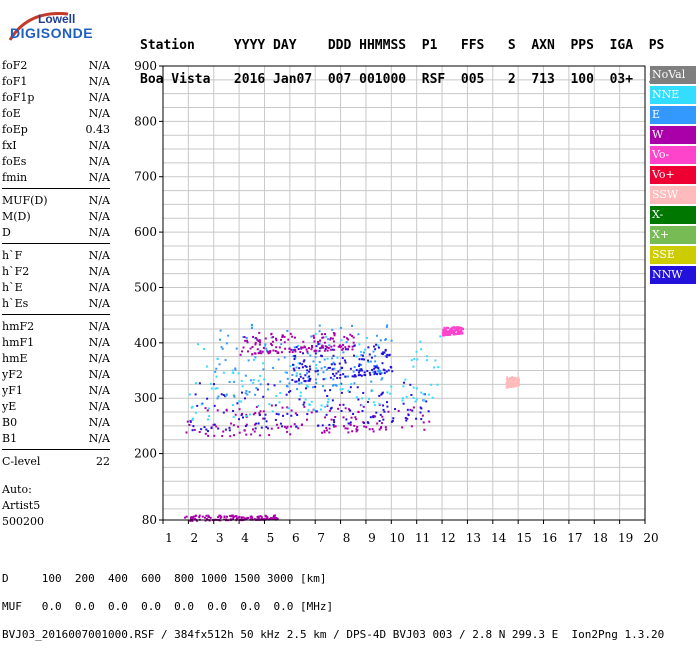  What do you see at coordinates (673, 255) in the screenshot?
I see `legend-item: SSE` at bounding box center [673, 255].